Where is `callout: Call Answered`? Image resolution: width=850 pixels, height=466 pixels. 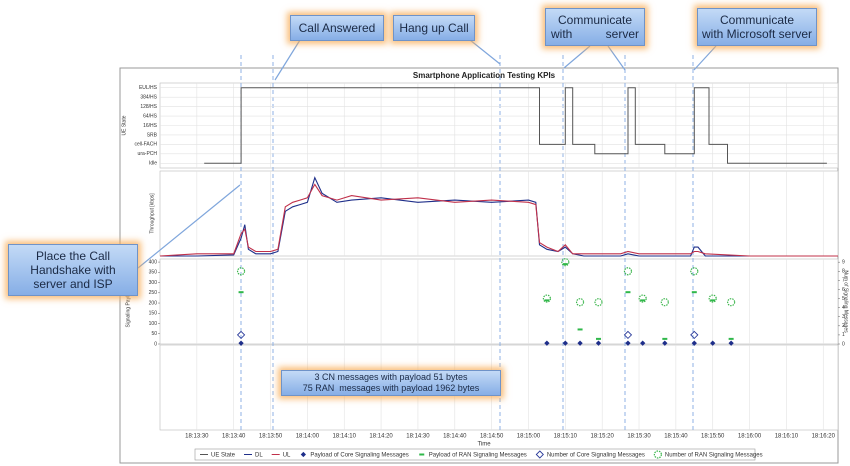
callout: Call Answered is located at coordinates (337, 28).